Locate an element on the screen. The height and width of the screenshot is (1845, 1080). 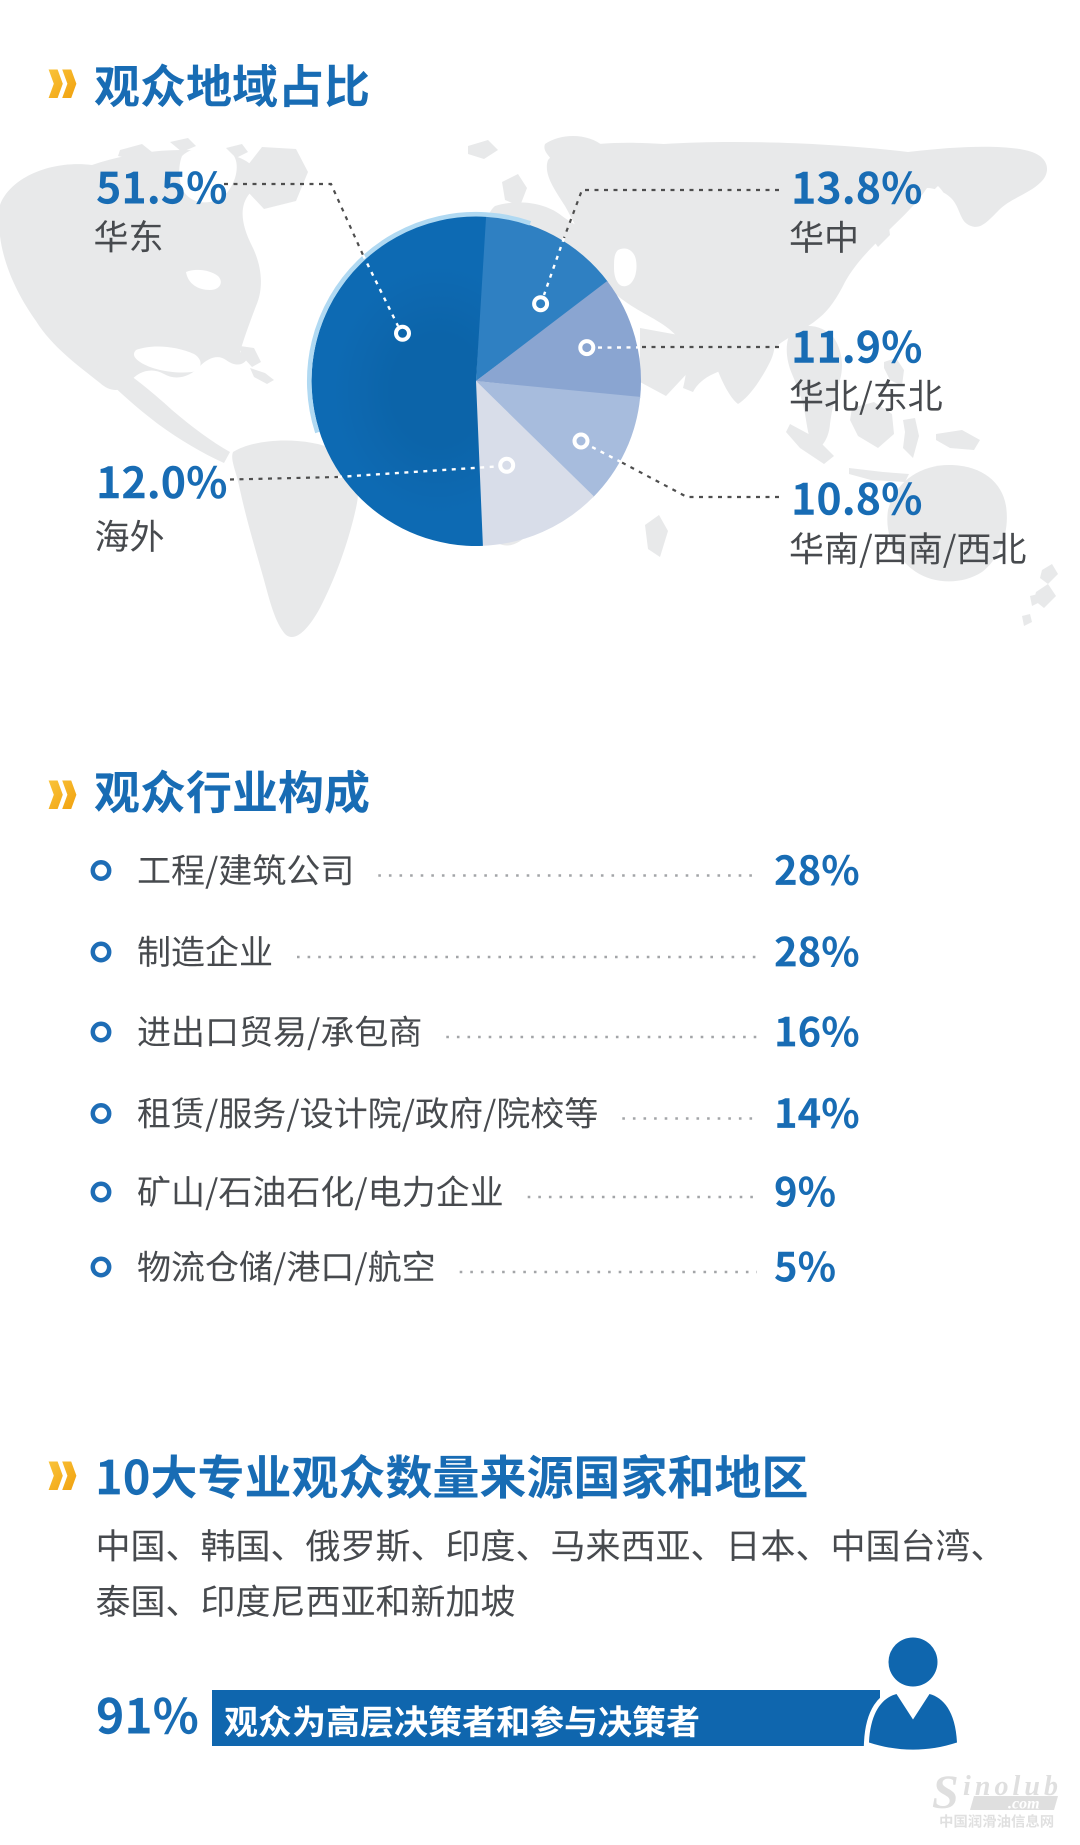
svg-text: S is located at coordinates (945, 1792).